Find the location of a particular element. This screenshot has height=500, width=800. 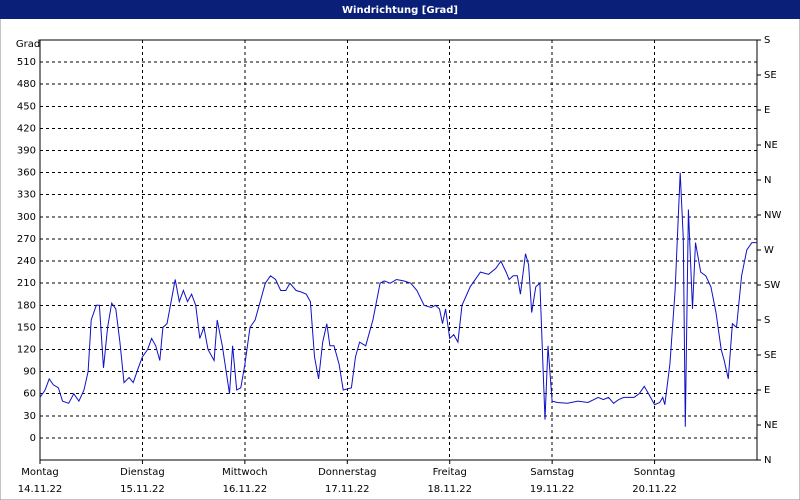

y-tick-label: 90 is located at coordinates (29, 372).